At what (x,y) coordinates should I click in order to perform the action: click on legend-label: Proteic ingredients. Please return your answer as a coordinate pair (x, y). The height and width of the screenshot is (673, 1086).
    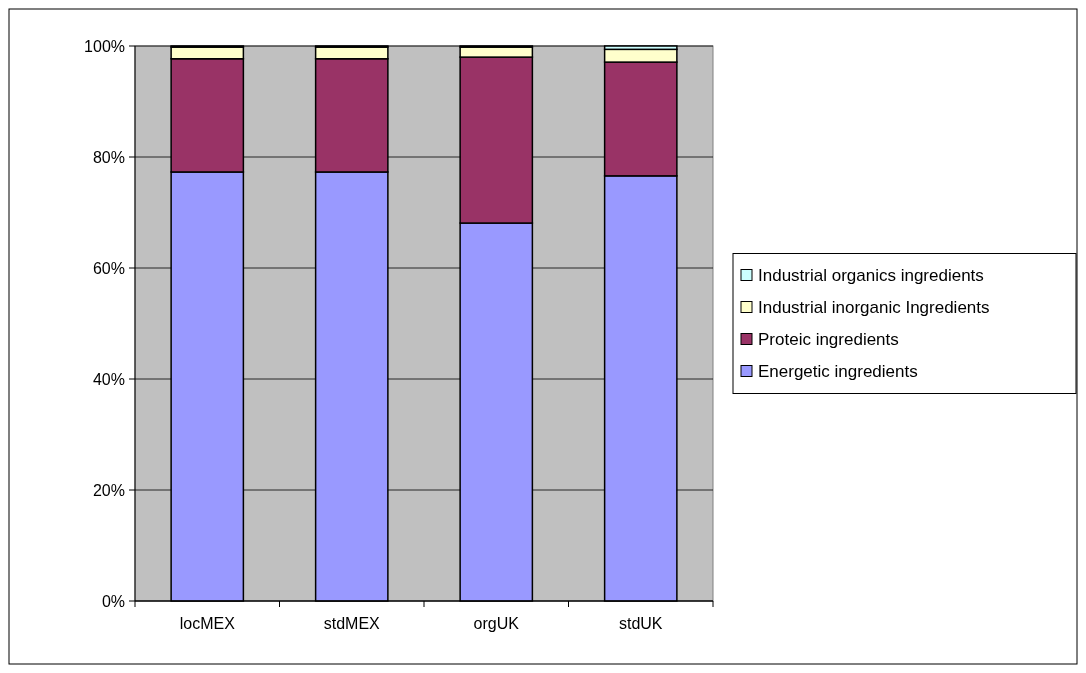
    Looking at the image, I should click on (828, 340).